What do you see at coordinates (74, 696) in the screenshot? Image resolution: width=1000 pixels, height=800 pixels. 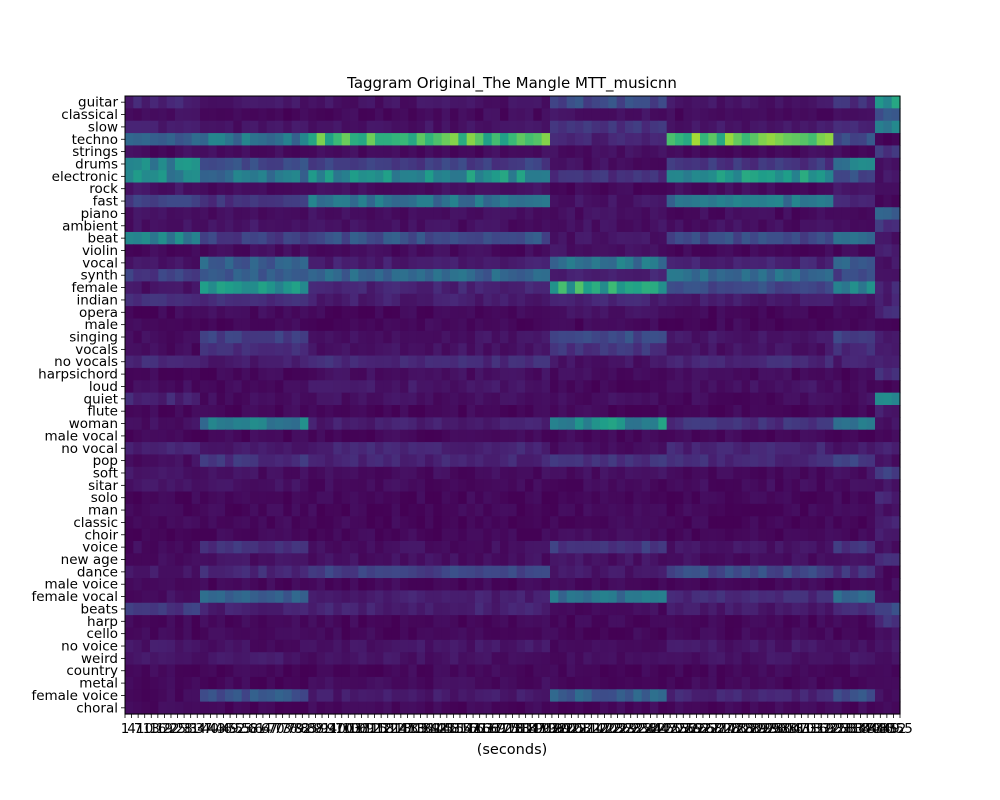 I see `y-tick-label: female voice` at bounding box center [74, 696].